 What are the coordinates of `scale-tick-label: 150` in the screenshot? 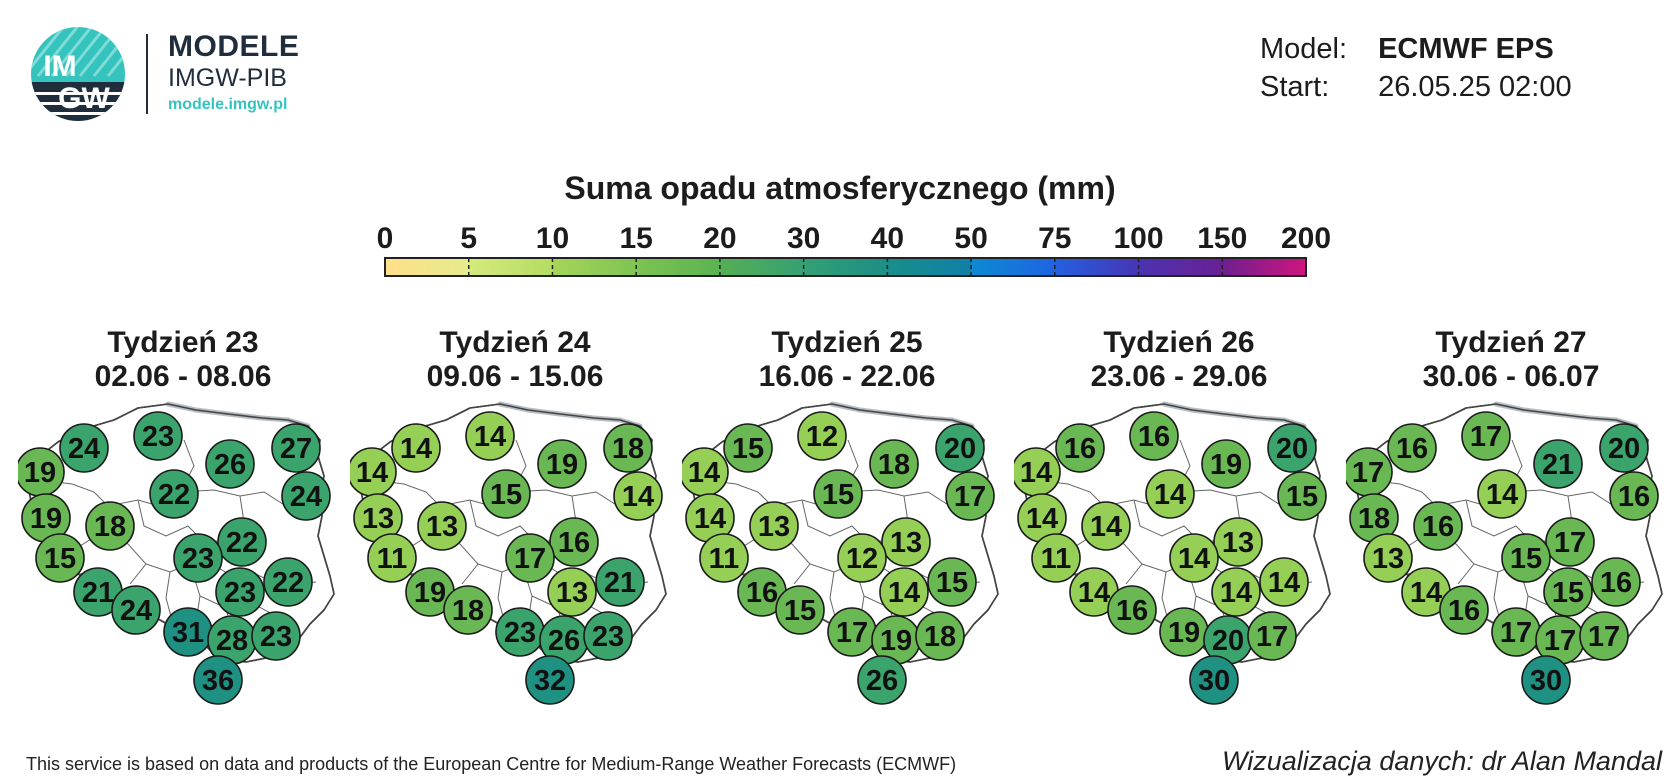 It's located at (1222, 238).